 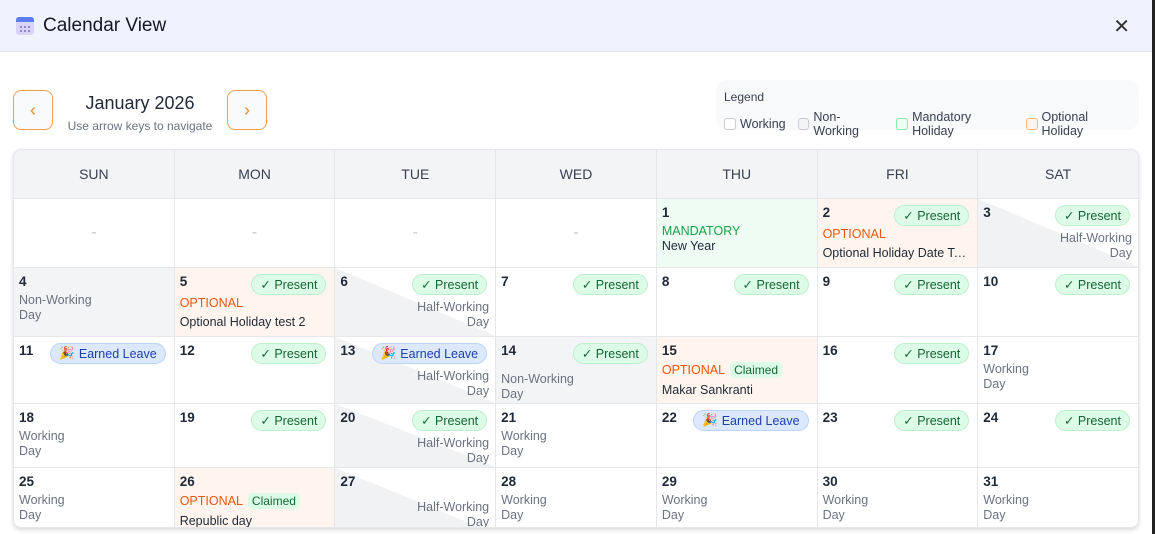 I want to click on weekday-header: TUE, so click(x=415, y=174).